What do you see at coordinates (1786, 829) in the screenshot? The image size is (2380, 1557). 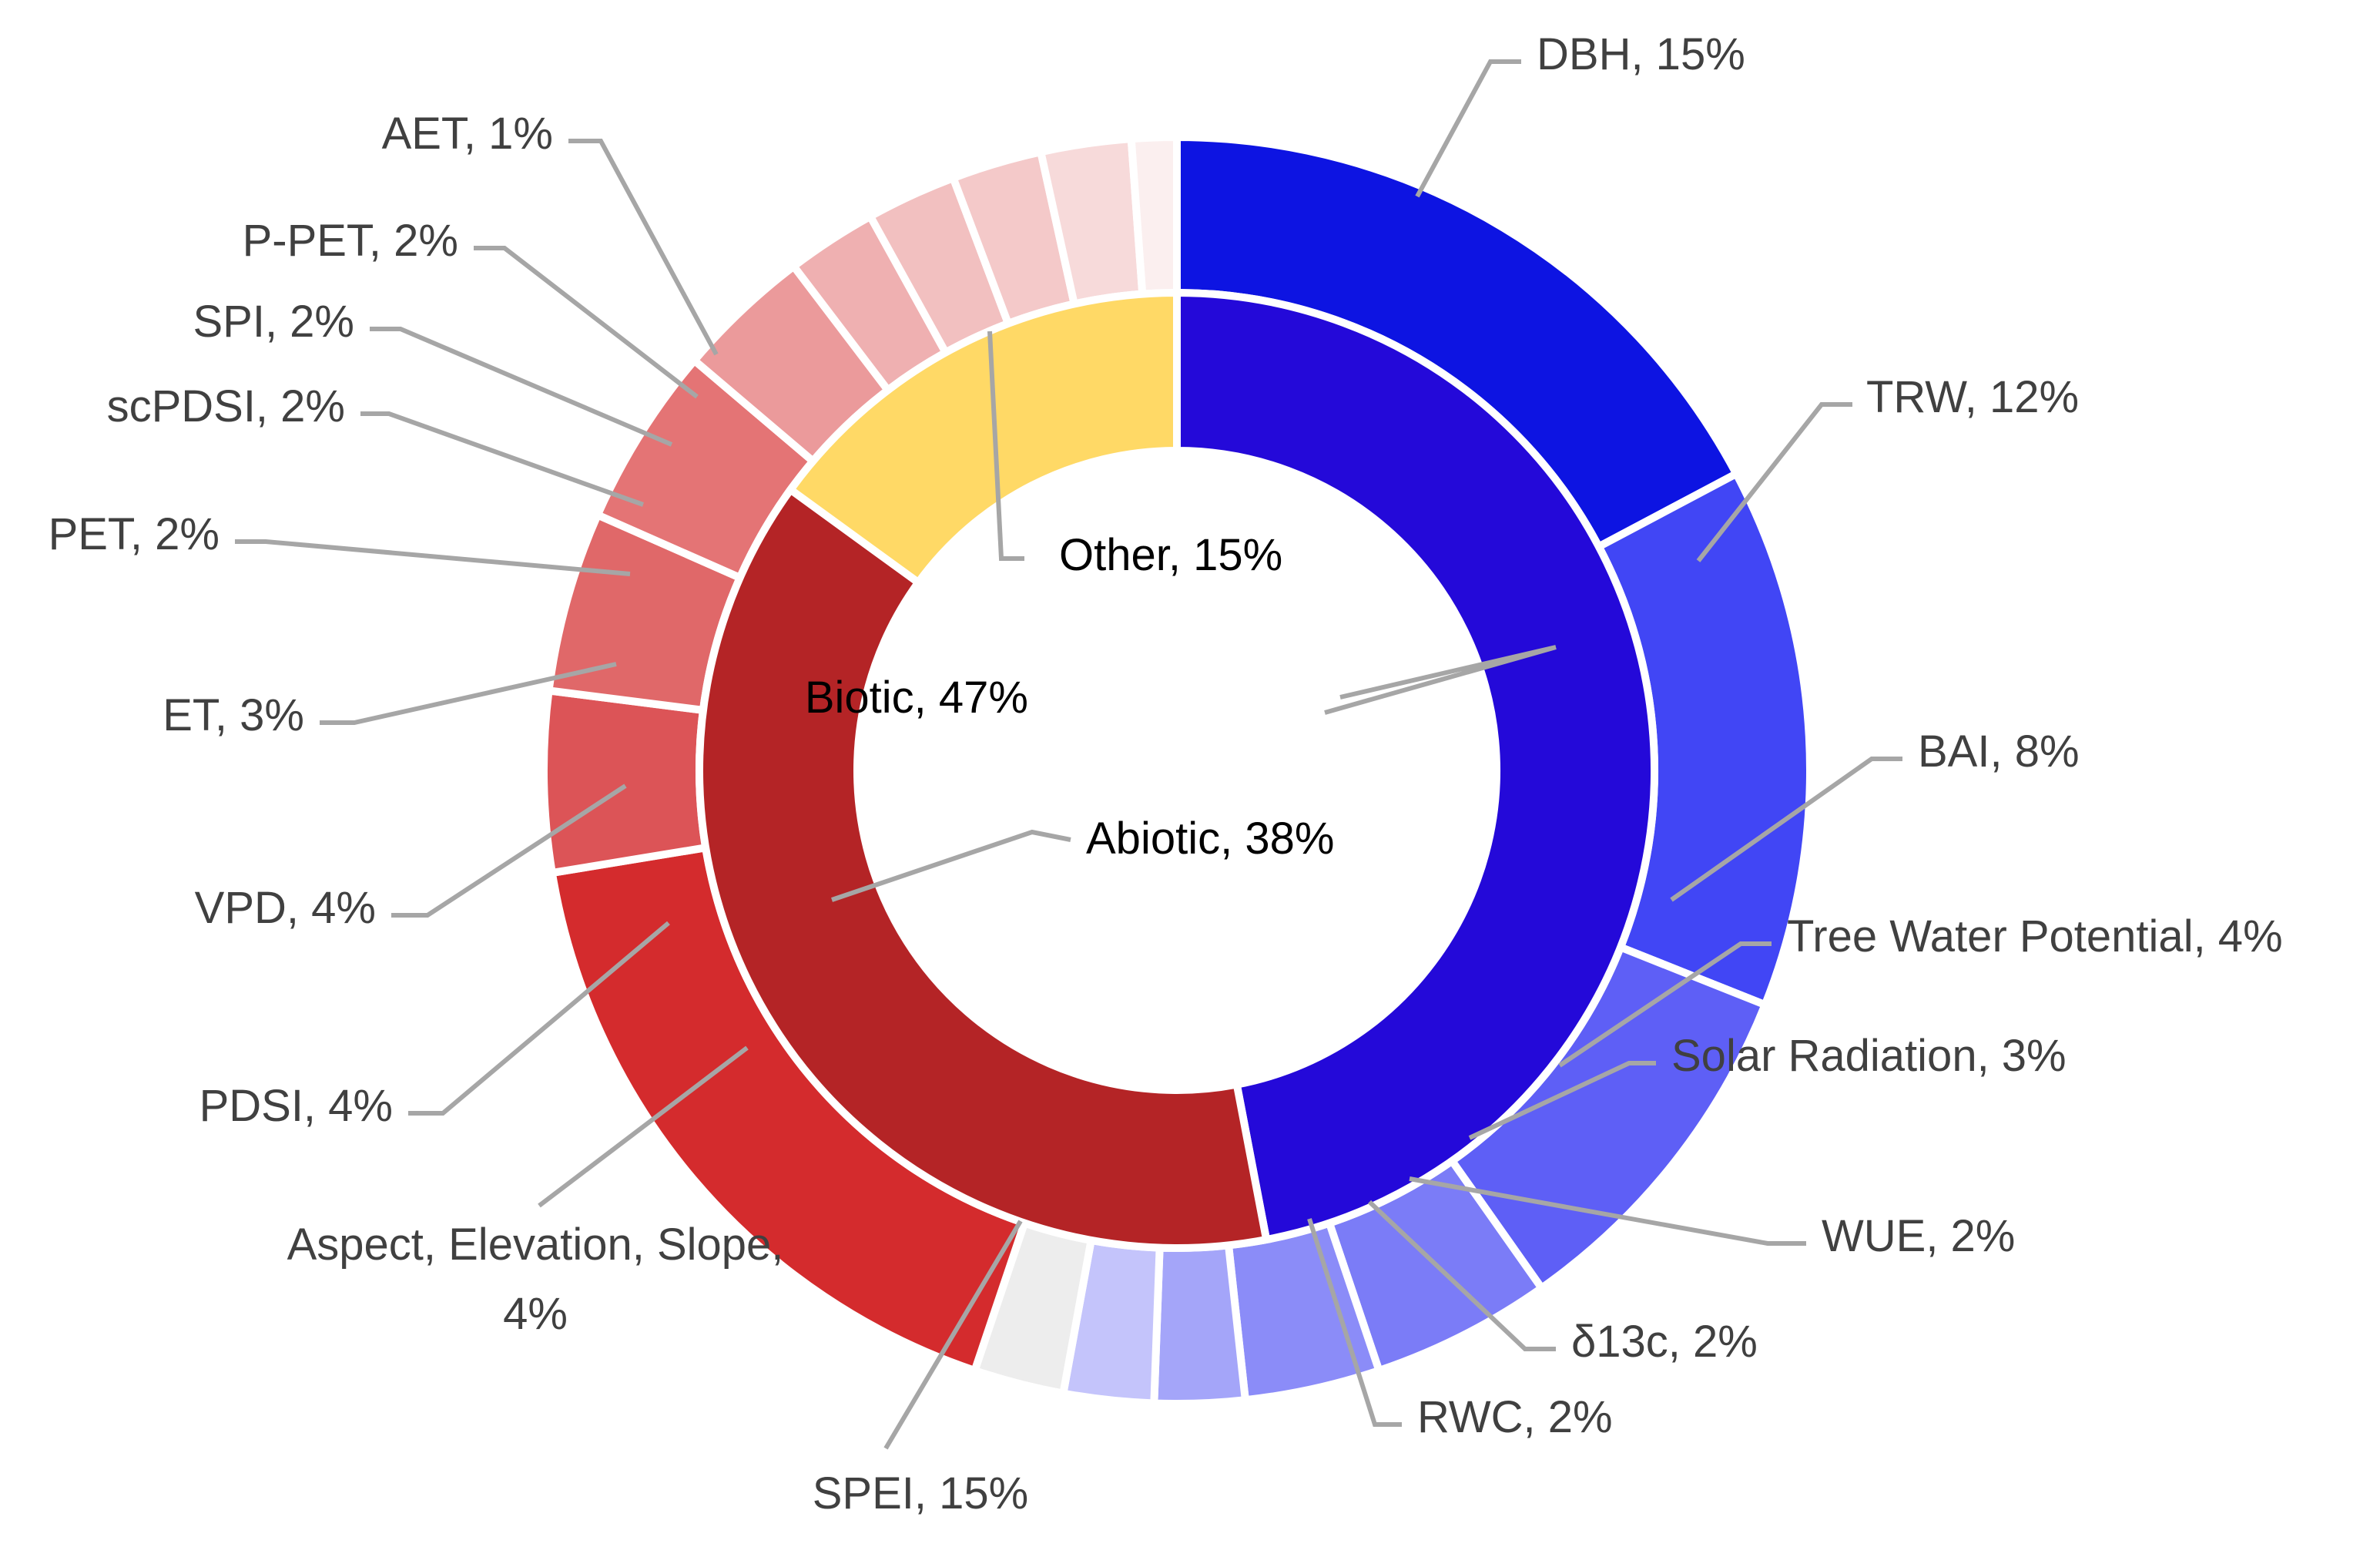 I see `leader-line-bai` at bounding box center [1786, 829].